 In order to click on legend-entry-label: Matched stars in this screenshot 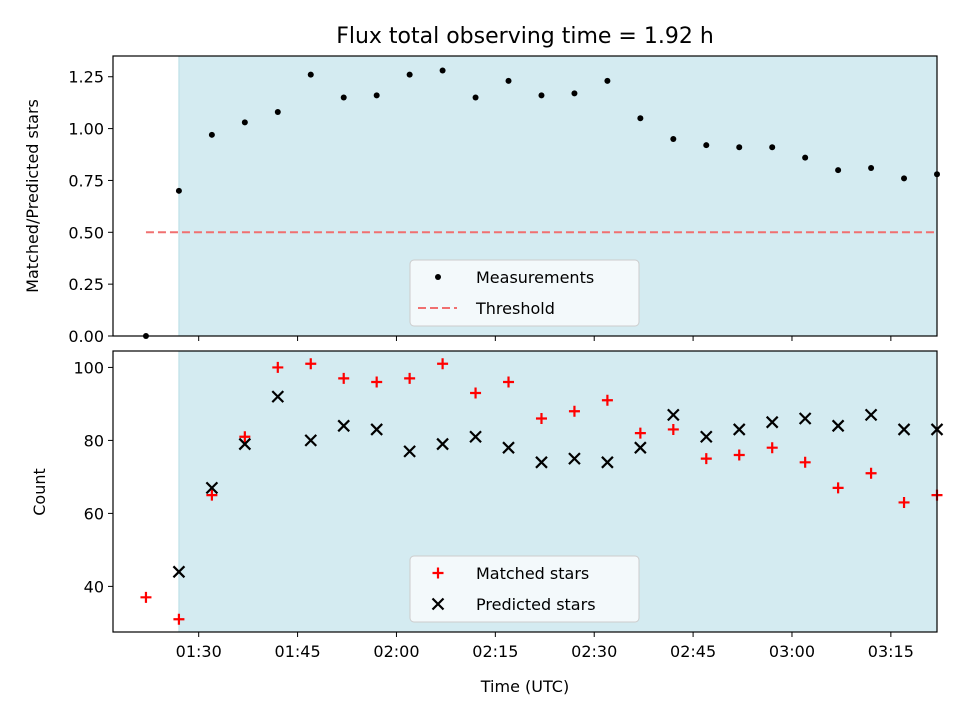, I will do `click(532, 573)`.